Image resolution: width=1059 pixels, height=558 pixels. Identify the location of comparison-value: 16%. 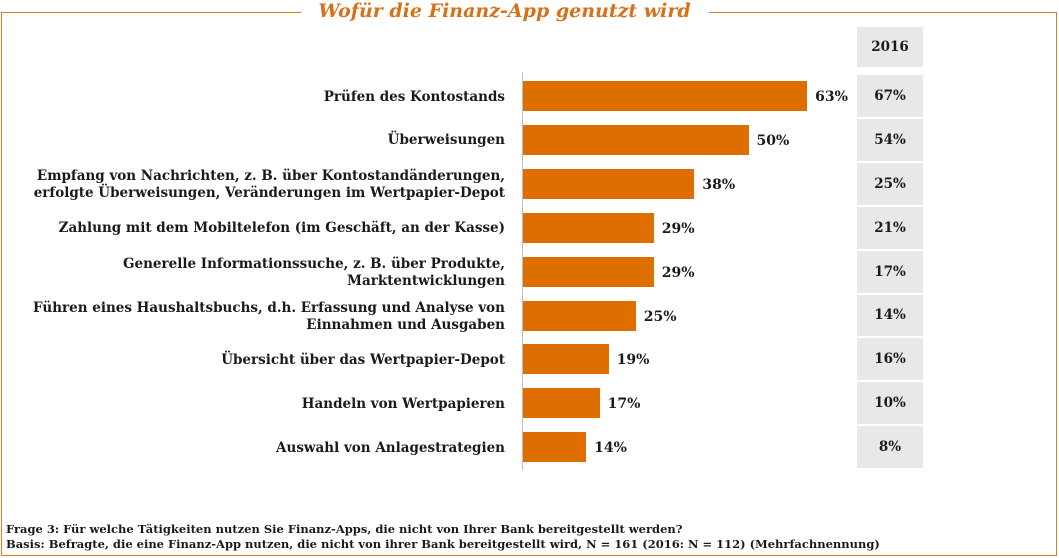
(890, 359).